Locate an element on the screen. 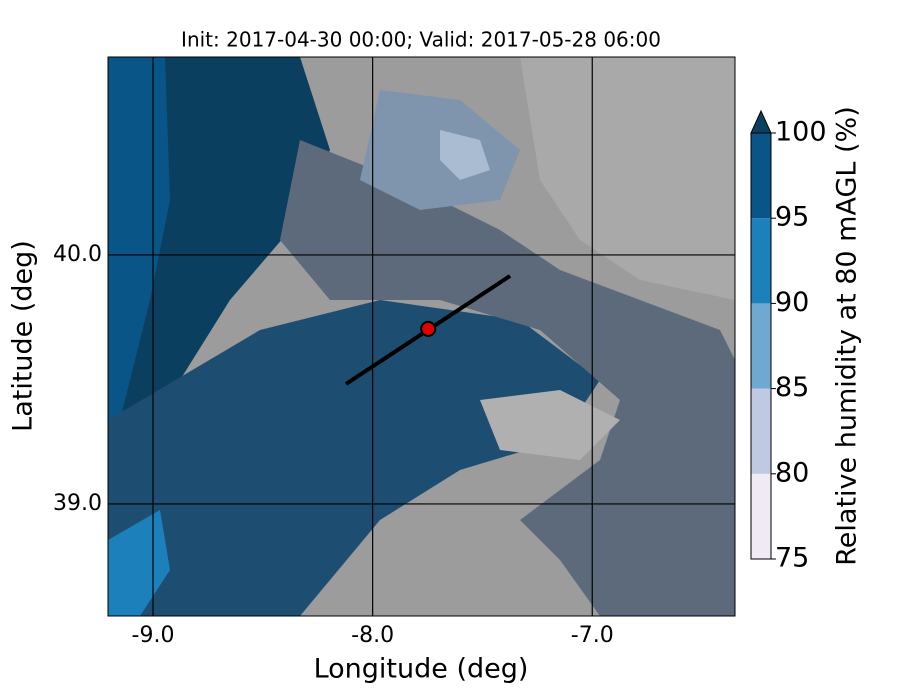  colorbar-tick-label: 90 is located at coordinates (792, 302).